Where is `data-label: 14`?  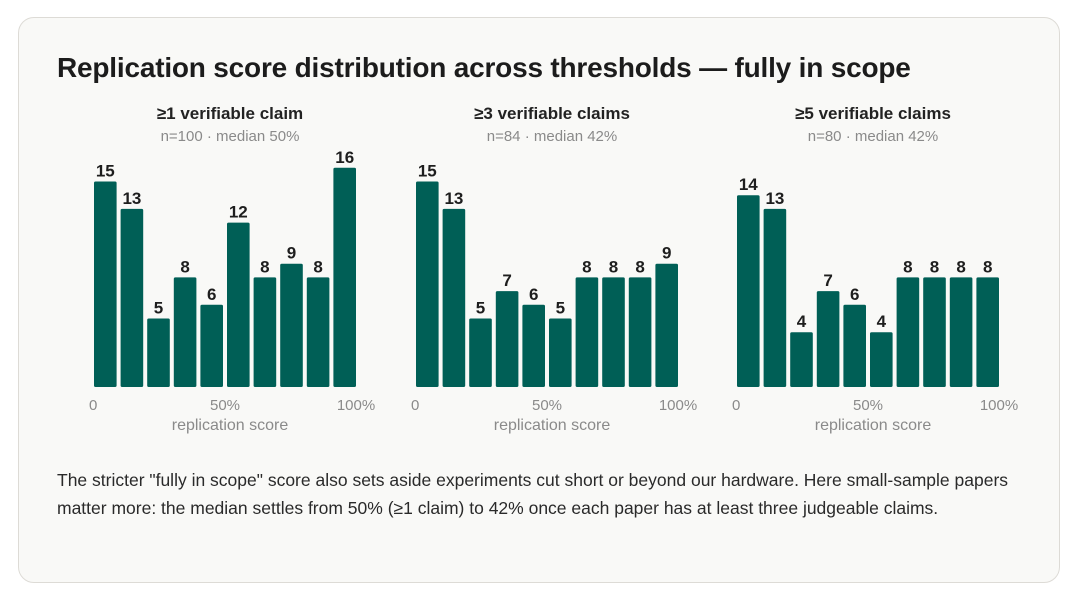
data-label: 14 is located at coordinates (748, 184).